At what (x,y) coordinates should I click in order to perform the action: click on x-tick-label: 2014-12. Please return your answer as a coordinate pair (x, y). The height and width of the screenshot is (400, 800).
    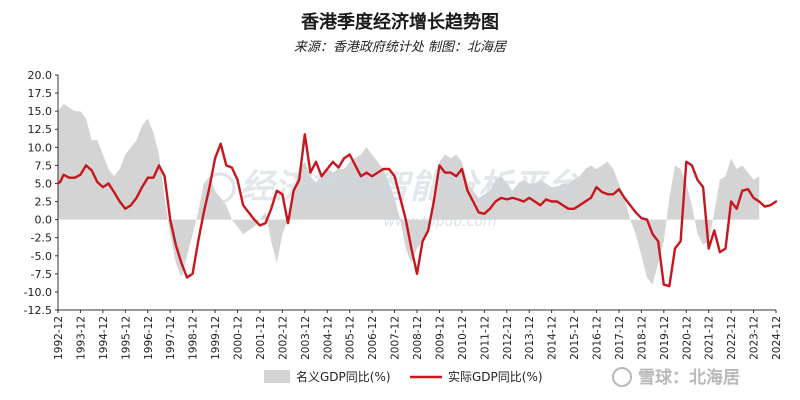
    Looking at the image, I should click on (553, 338).